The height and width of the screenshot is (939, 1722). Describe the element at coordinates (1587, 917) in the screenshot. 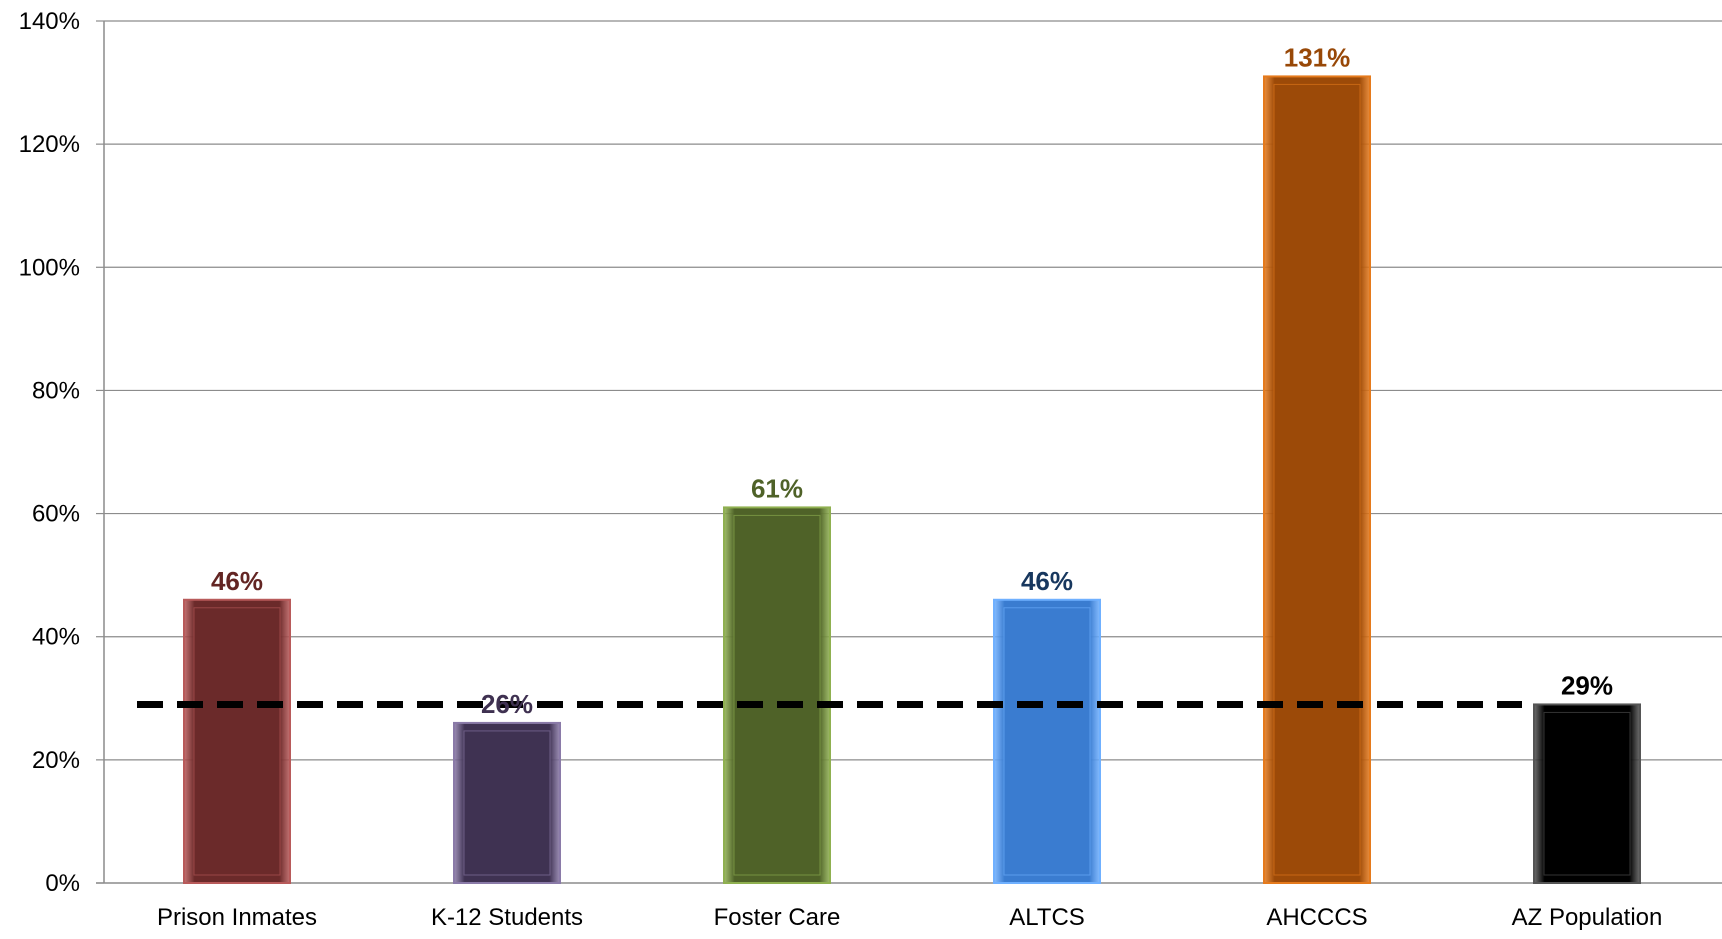

I see `x-category-label: AZ Population` at that location.